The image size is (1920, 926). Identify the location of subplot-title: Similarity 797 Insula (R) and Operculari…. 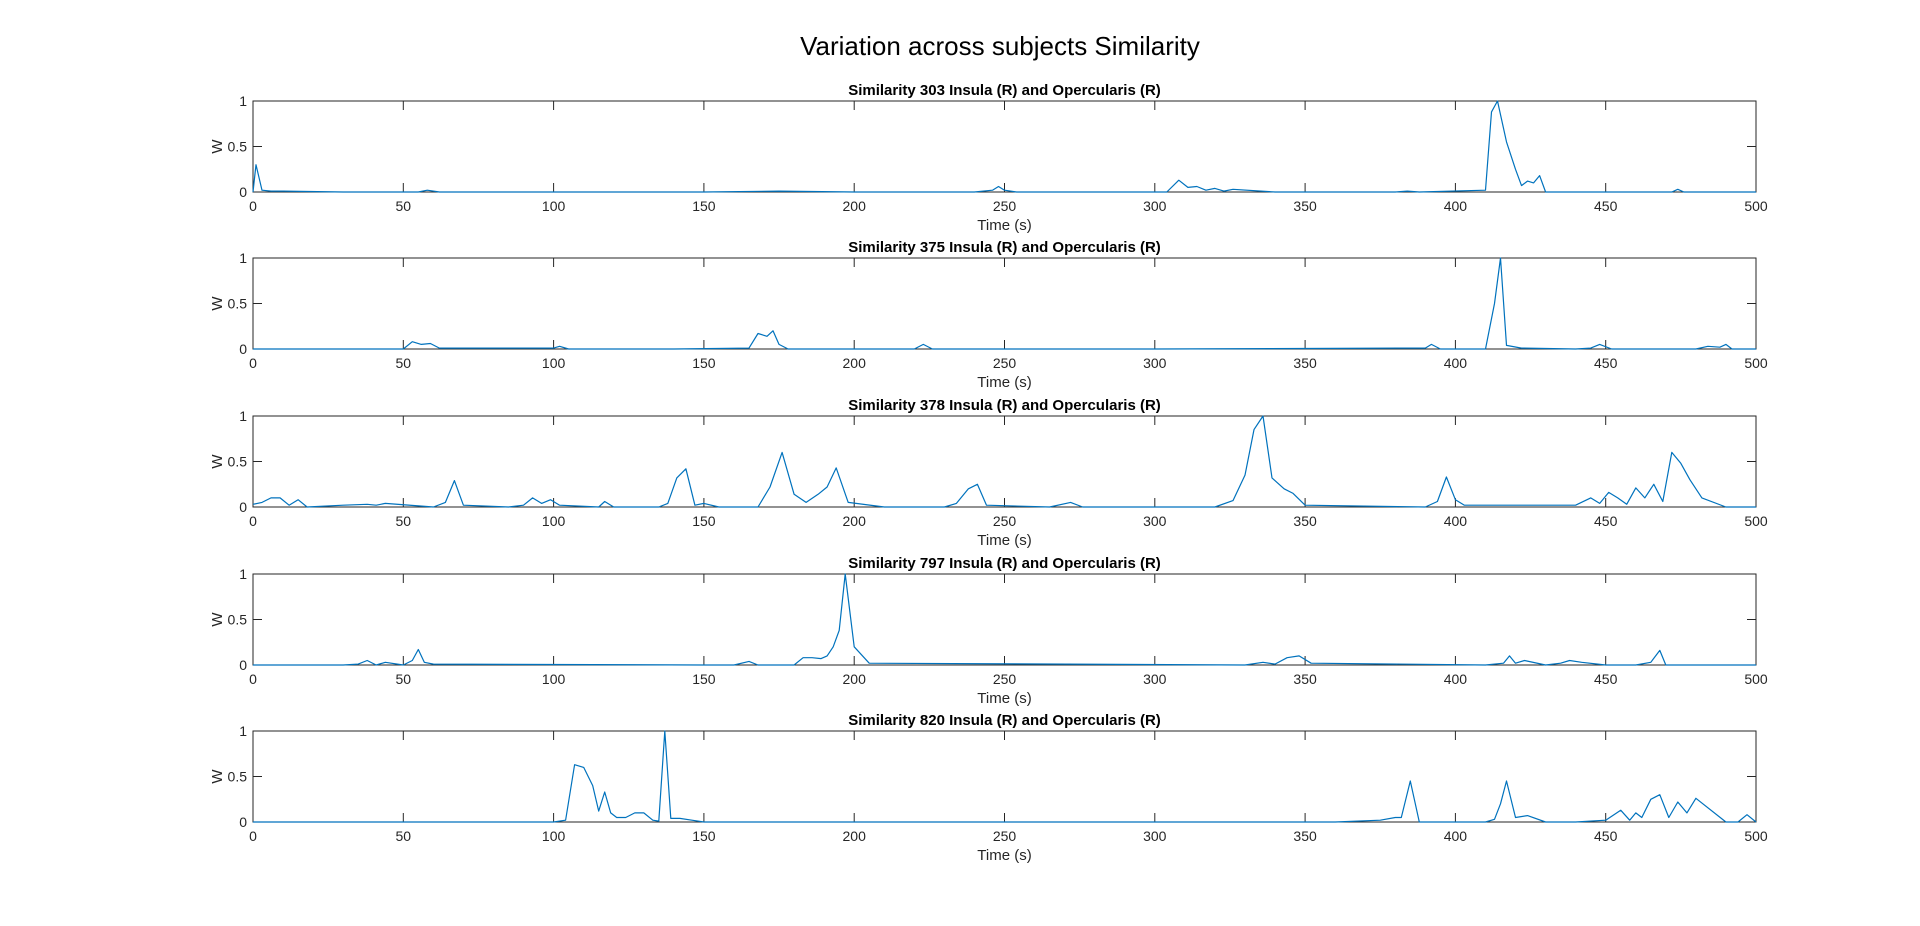
(1004, 563).